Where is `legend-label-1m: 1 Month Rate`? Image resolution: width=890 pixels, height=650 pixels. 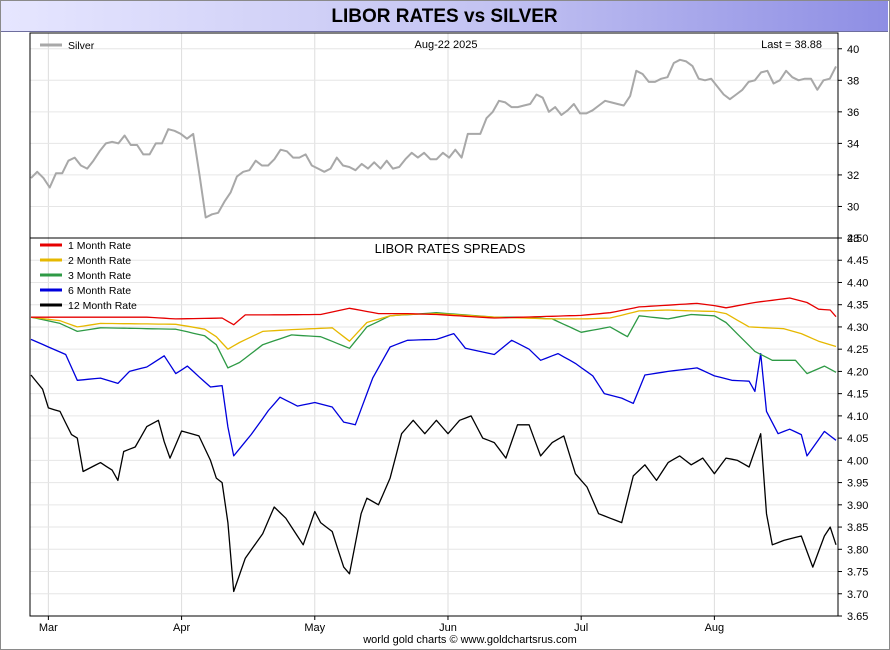 legend-label-1m: 1 Month Rate is located at coordinates (99, 246).